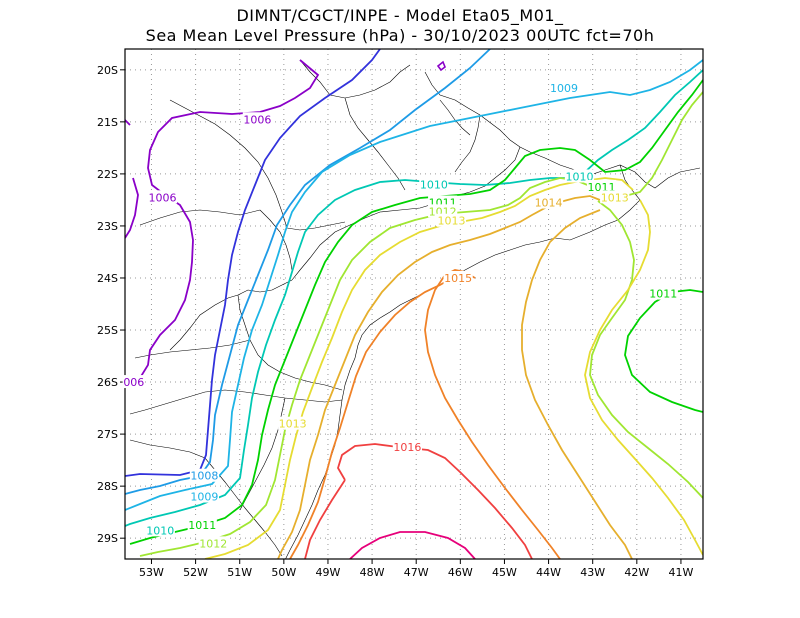 The image size is (800, 618). What do you see at coordinates (107, 122) in the screenshot?
I see `lat-tick-label: 21S` at bounding box center [107, 122].